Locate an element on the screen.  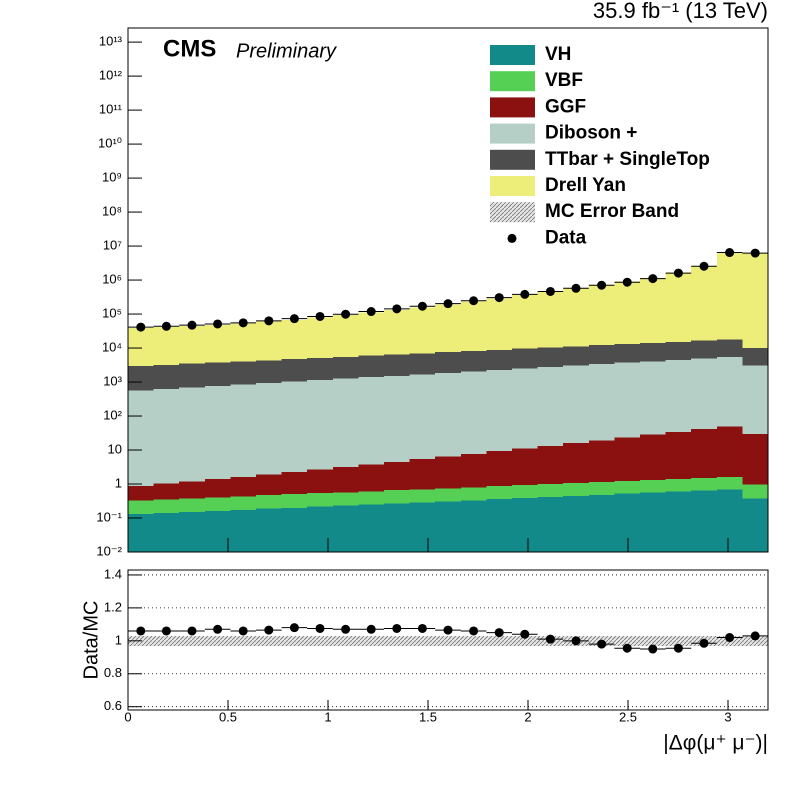
y-tick-label: 10⁷ is located at coordinates (112, 245).